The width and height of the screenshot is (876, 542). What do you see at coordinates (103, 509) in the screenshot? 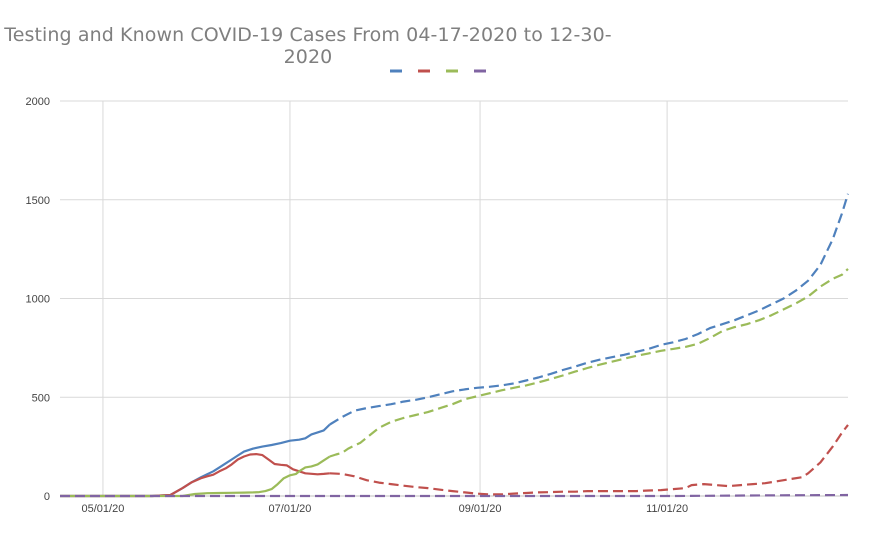
I see `x-tick-label: 05/01/20` at bounding box center [103, 509].